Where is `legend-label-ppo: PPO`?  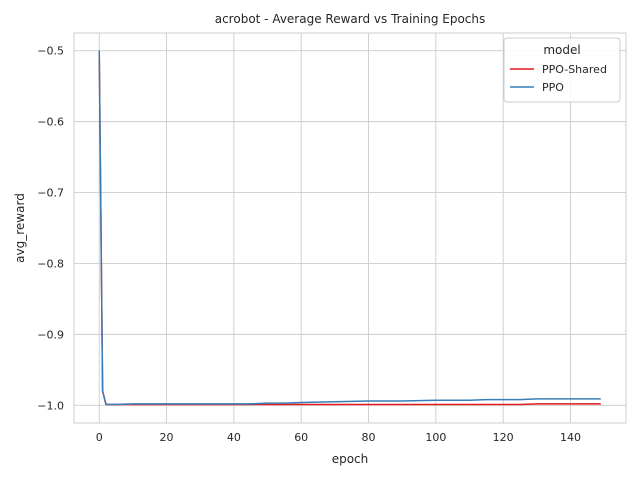 legend-label-ppo: PPO is located at coordinates (553, 87).